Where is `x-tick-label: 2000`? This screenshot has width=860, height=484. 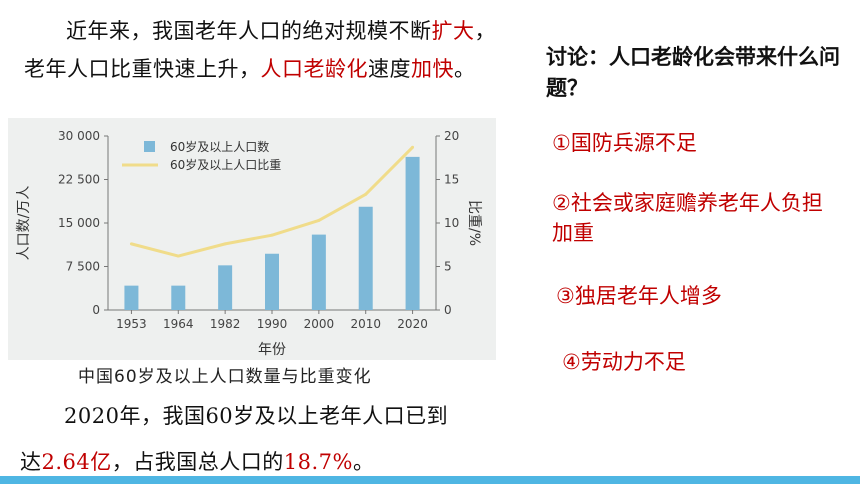
x-tick-label: 2000 is located at coordinates (319, 324).